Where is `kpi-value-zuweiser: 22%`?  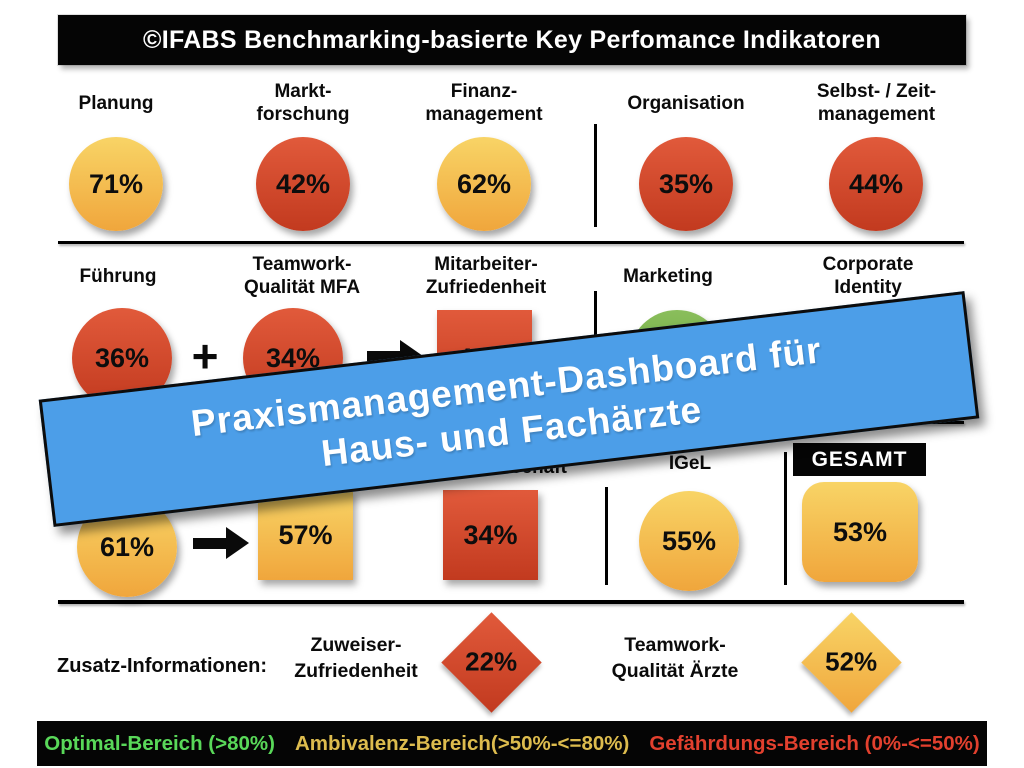
kpi-value-zuweiser: 22% is located at coordinates (491, 661).